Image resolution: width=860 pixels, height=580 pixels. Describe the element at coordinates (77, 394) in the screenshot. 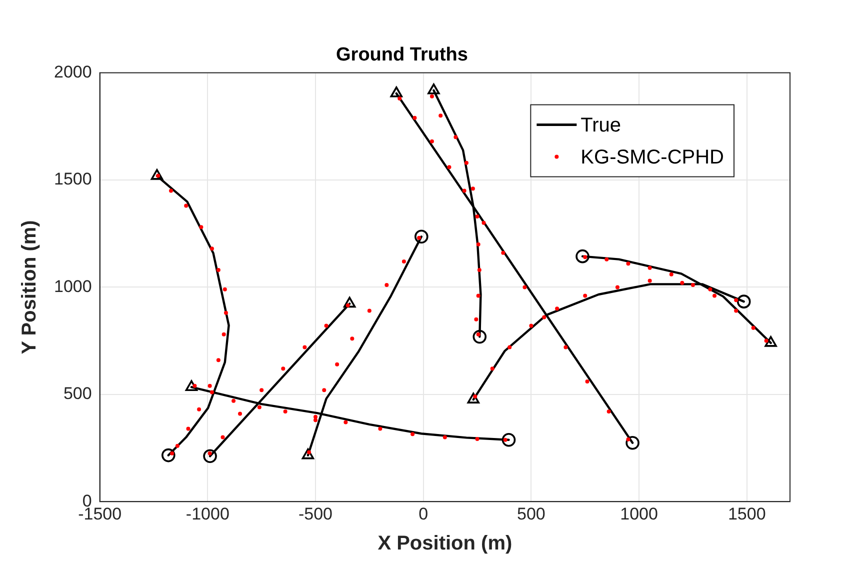

I see `y-tick-label: 500` at that location.